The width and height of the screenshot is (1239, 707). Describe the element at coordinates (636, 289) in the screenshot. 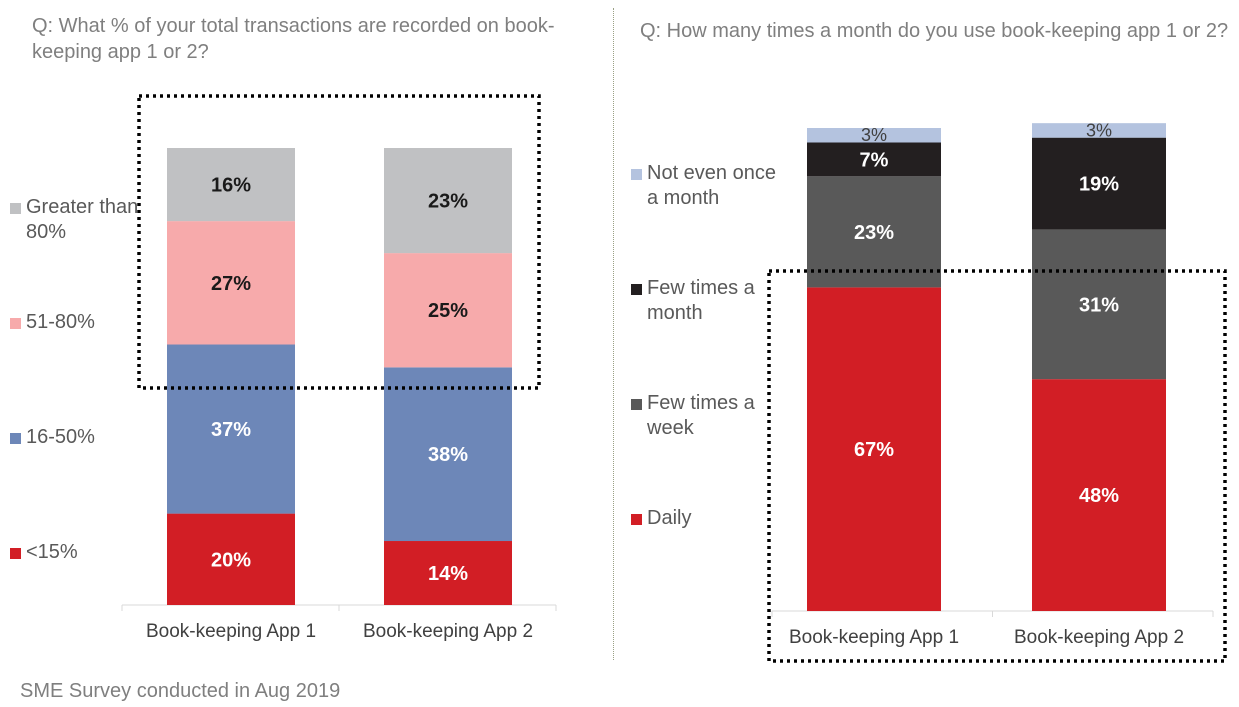

I see `legend-swatch-few-times-a-month` at that location.